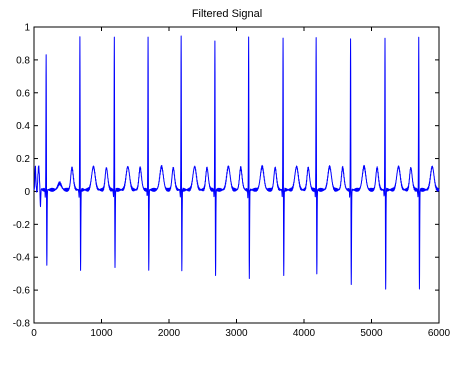  What do you see at coordinates (22, 291) in the screenshot?
I see `y-tick-label: -0.6` at bounding box center [22, 291].